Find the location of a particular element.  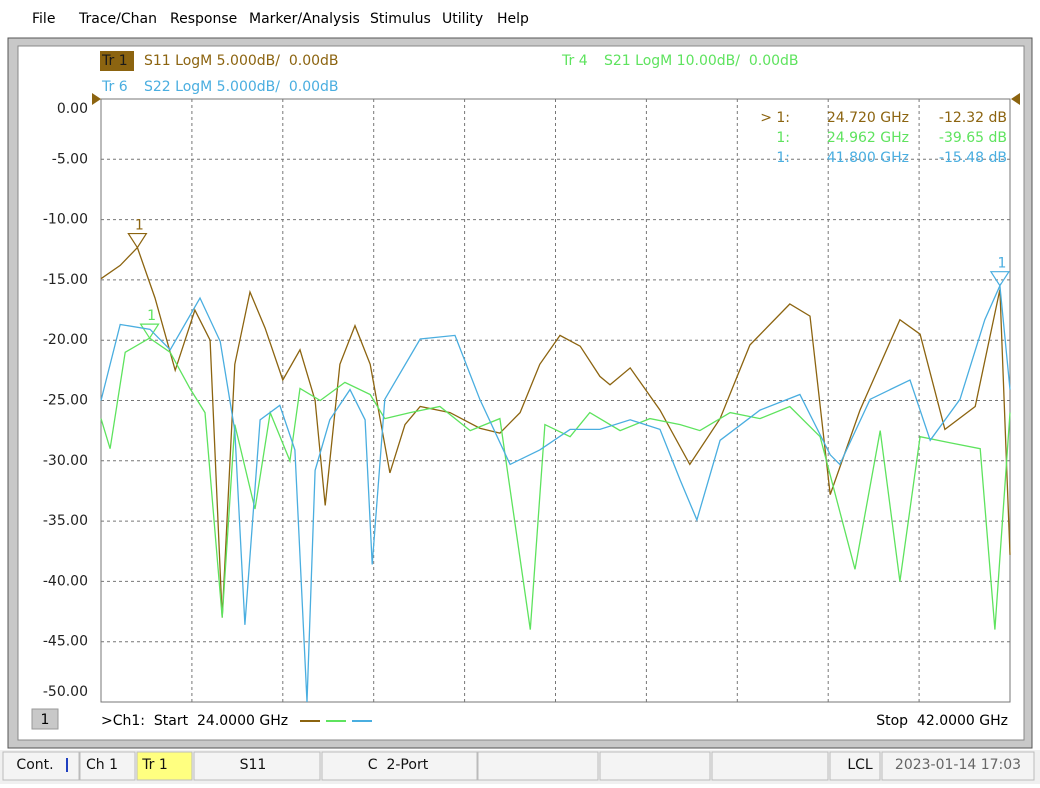

menu-item: Marker/Analysis is located at coordinates (304, 19).